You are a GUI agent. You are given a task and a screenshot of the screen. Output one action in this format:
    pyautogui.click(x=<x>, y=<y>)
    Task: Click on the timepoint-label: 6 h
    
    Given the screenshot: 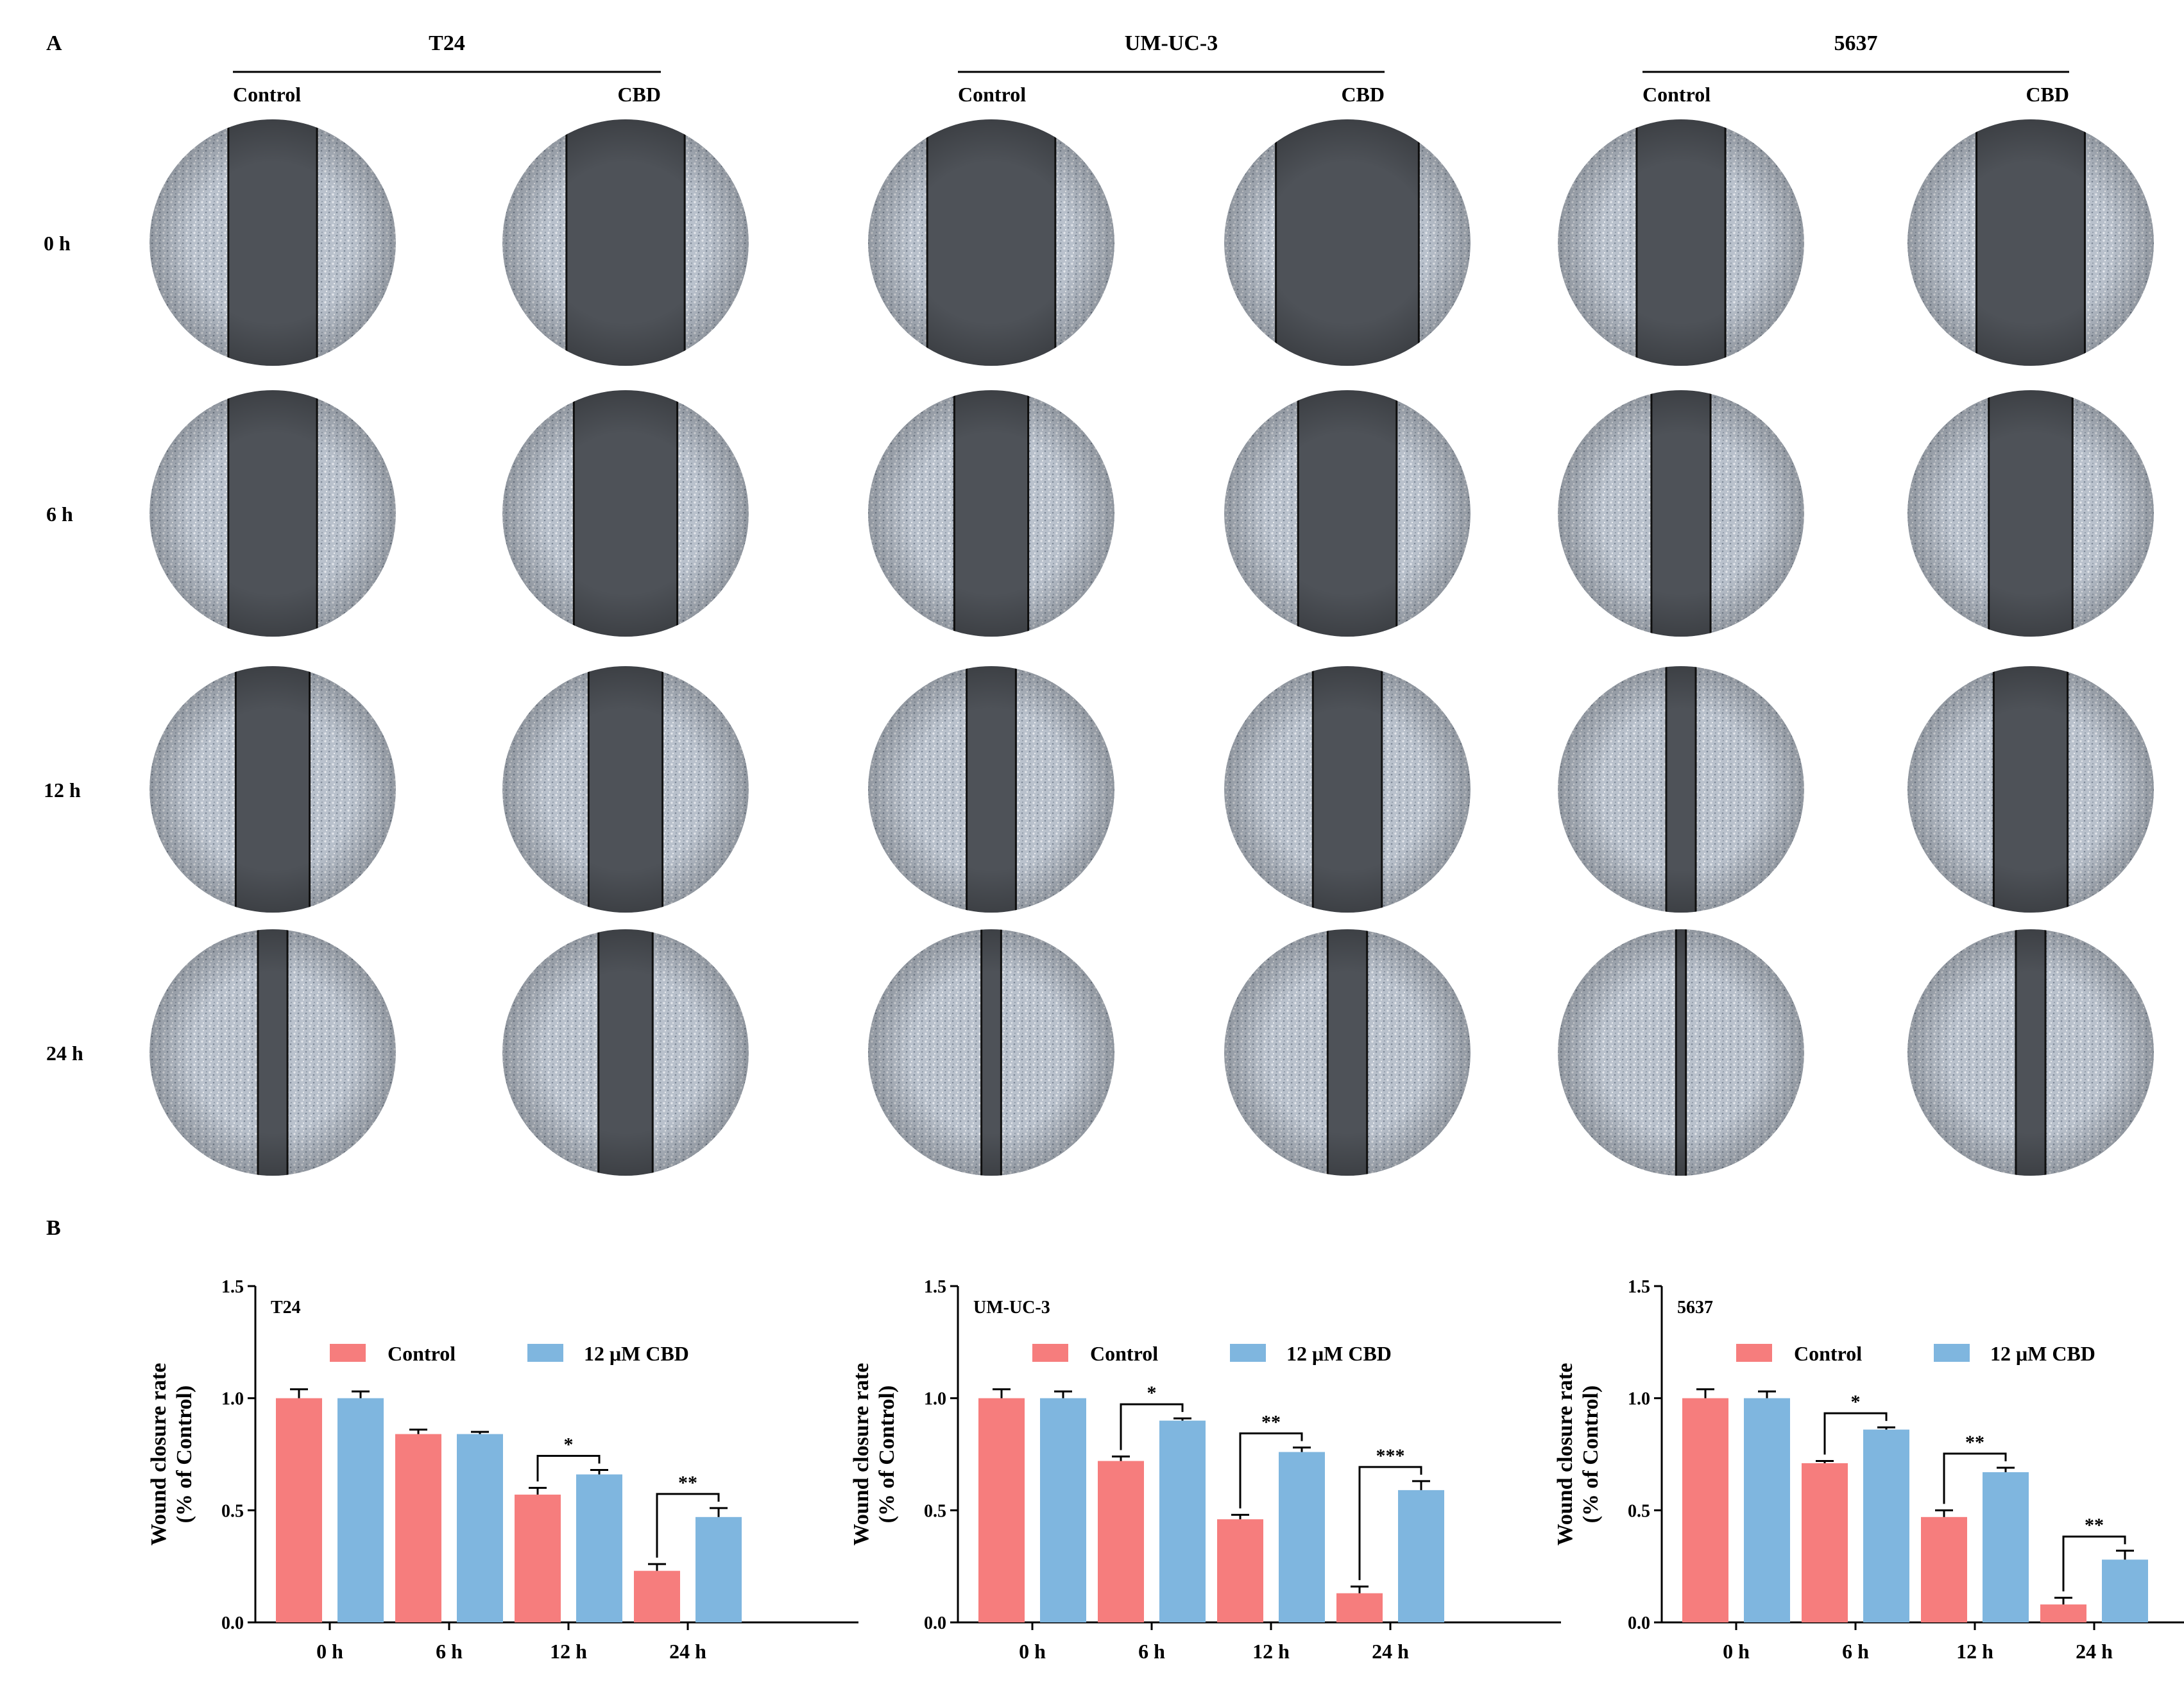 What is the action you would take?
    pyautogui.click(x=59, y=514)
    